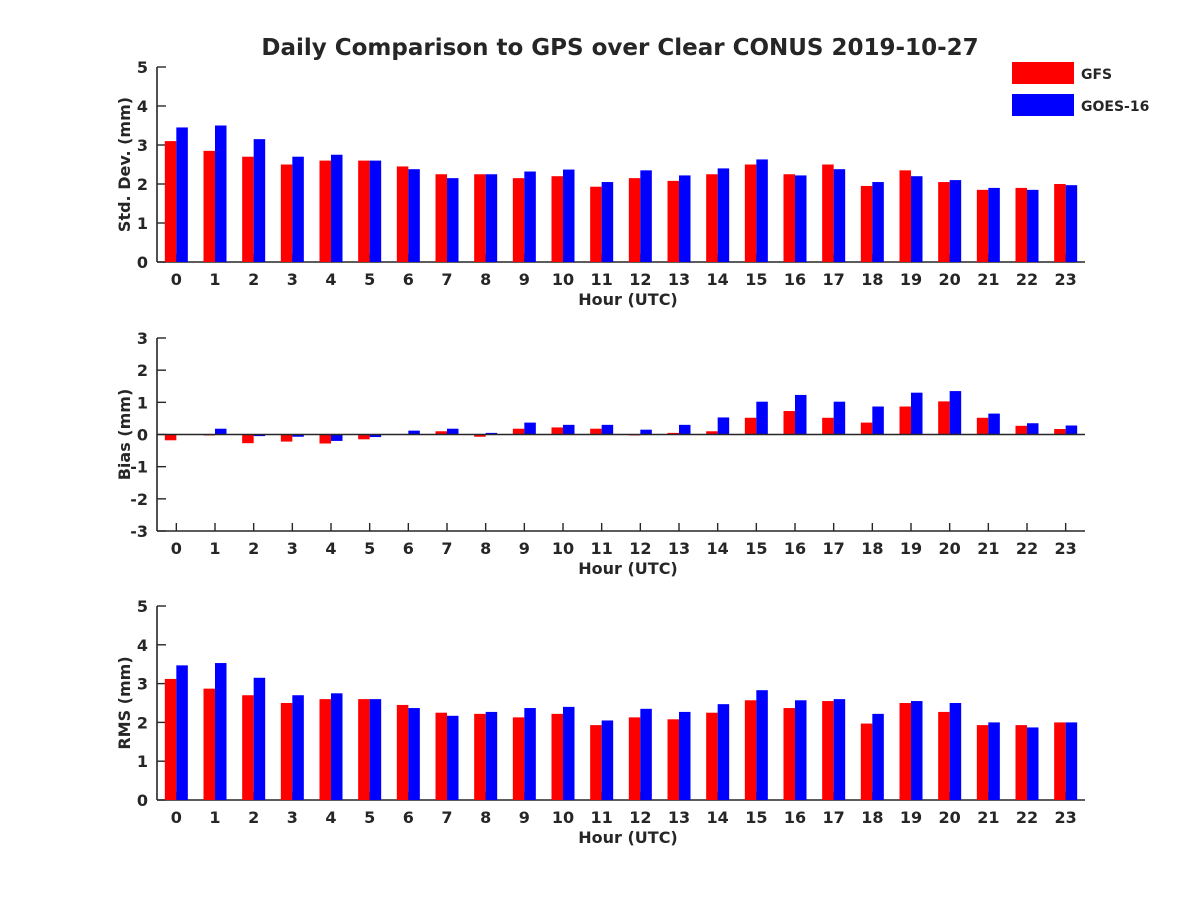 This screenshot has width=1200, height=904. I want to click on legend-swatch-gfs, so click(1043, 73).